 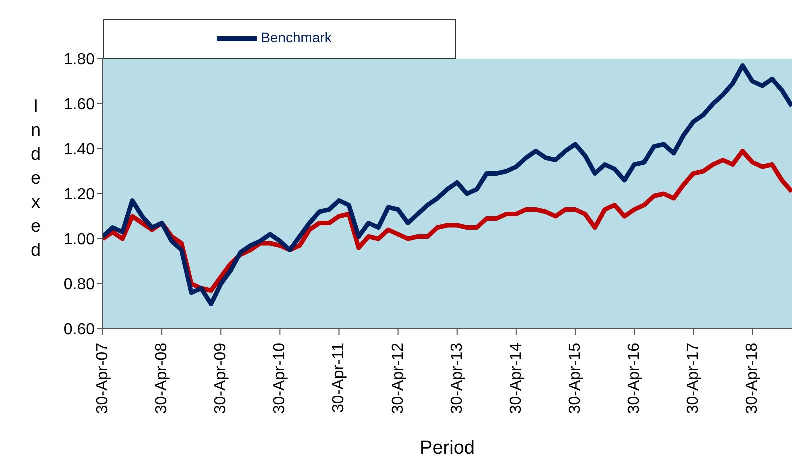 I want to click on x-axis-title: Period, so click(x=447, y=447).